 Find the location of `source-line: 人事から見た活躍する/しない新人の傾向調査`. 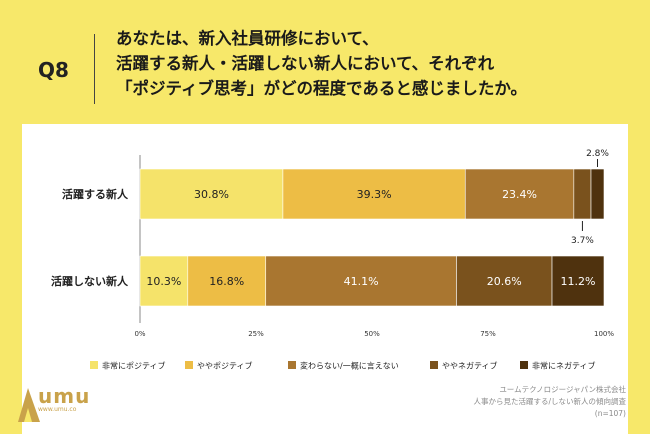

source-line: 人事から見た活躍する/しない新人の傾向調査 is located at coordinates (549, 401).